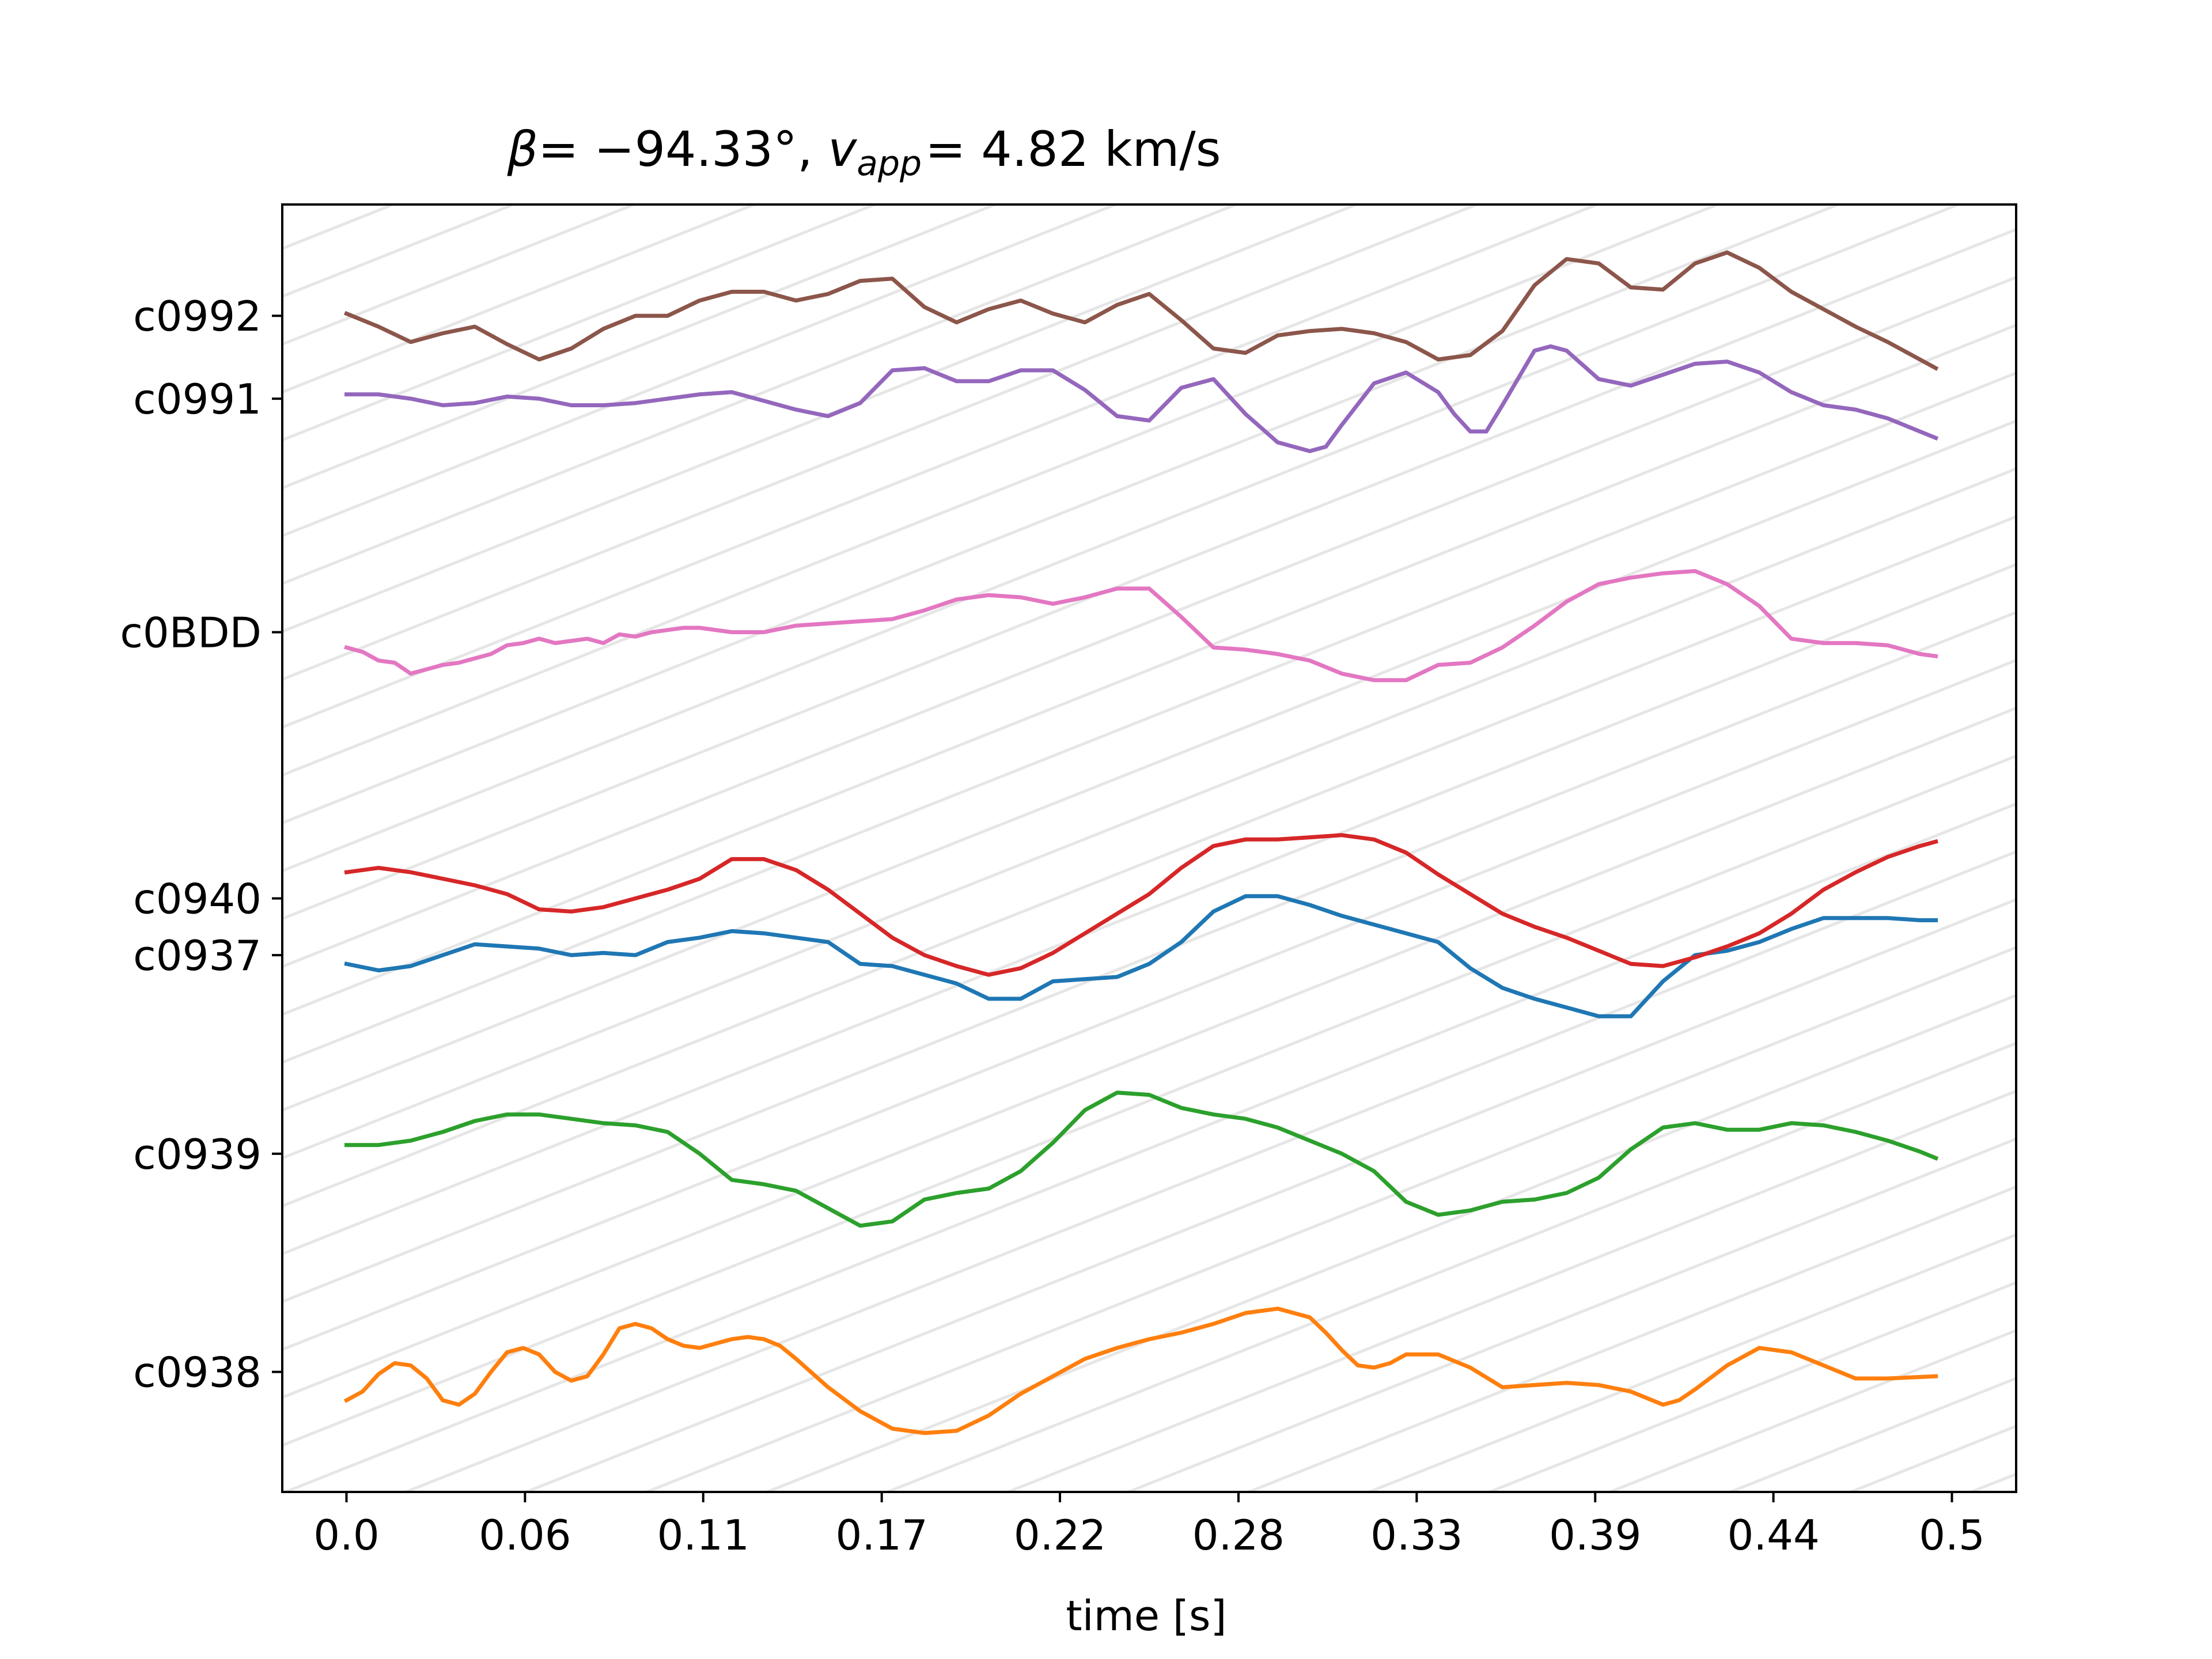 The width and height of the screenshot is (2212, 1659). I want to click on x-tick-label: 0.5, so click(1952, 1535).